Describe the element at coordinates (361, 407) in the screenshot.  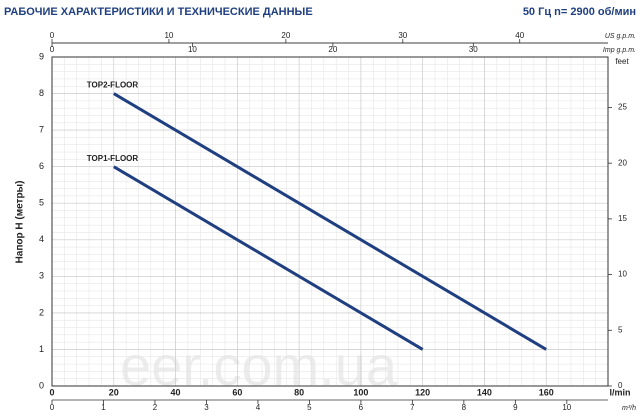
I see `secondary-tick-label: 6` at that location.